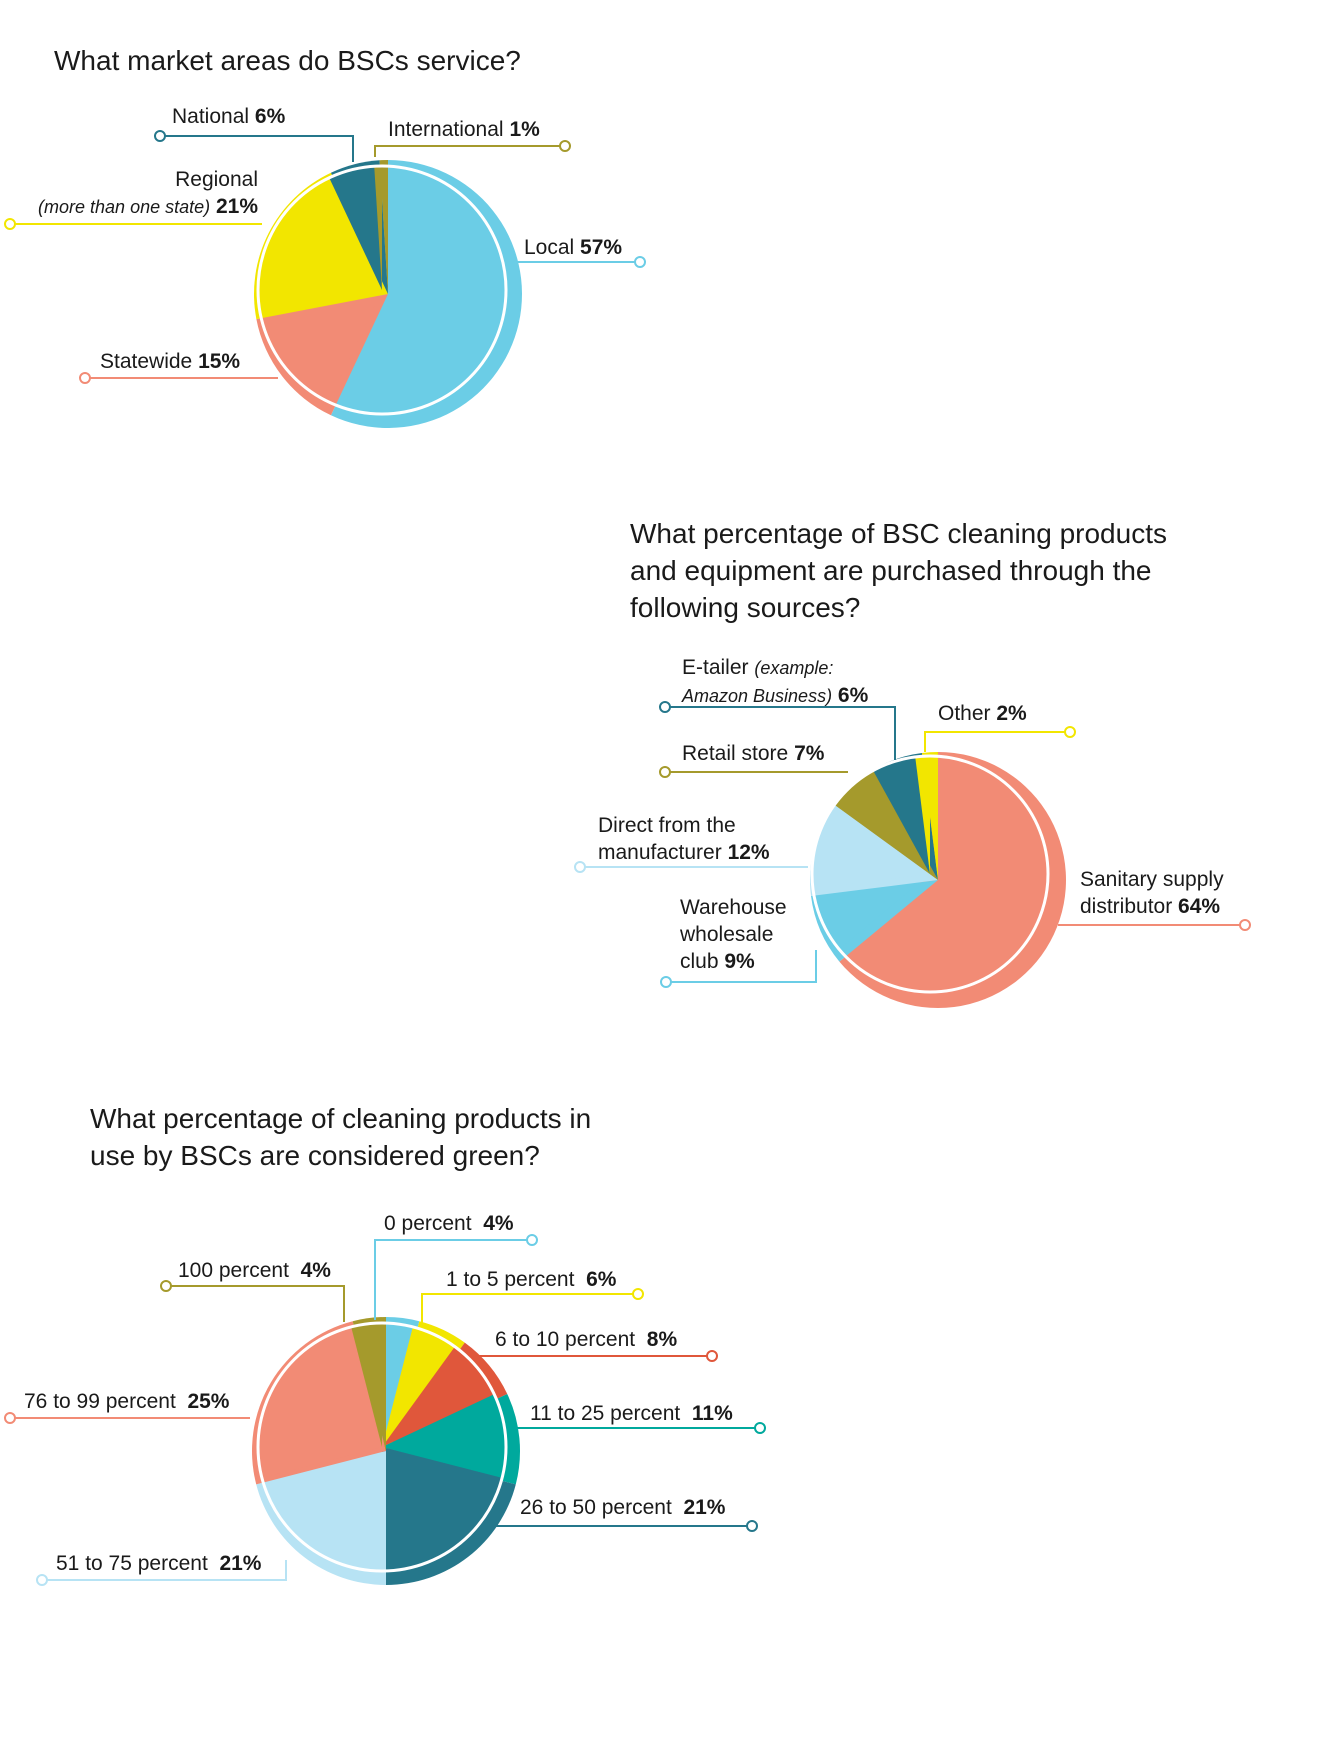 The width and height of the screenshot is (1324, 1743). What do you see at coordinates (219, 361) in the screenshot?
I see `label-value: 15%` at bounding box center [219, 361].